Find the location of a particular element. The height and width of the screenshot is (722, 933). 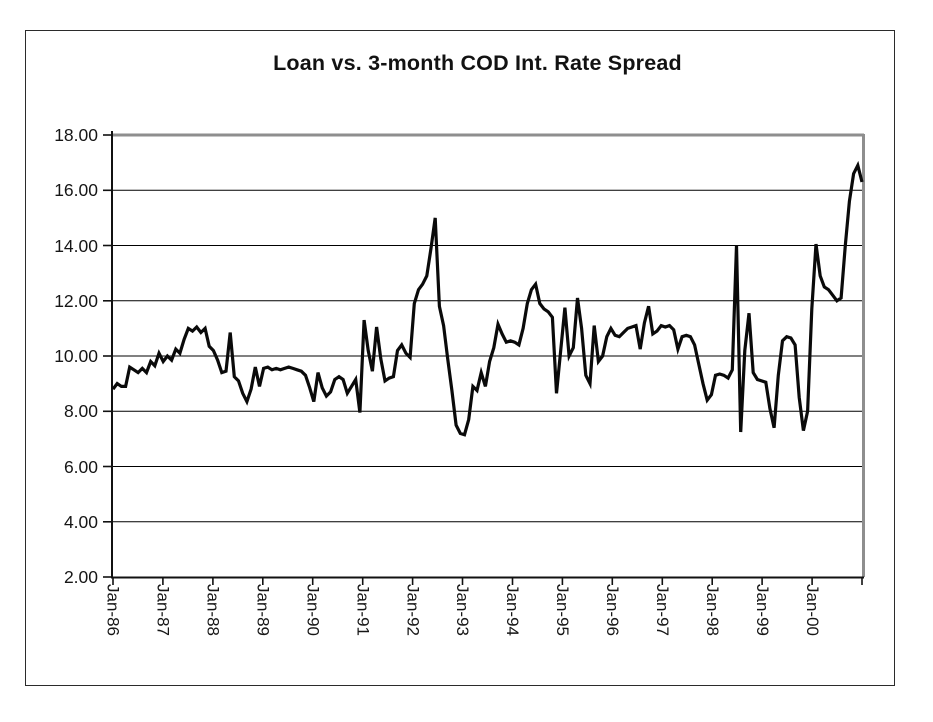

x-axis-label: Jan-89 is located at coordinates (263, 610).